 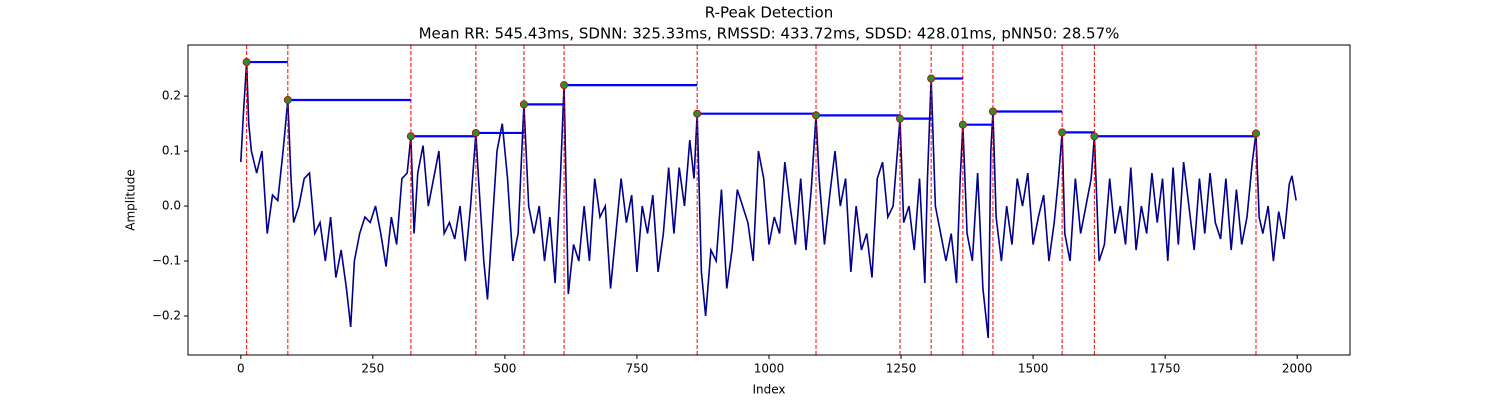 I want to click on y-tick-label: 0.0, so click(x=171, y=206).